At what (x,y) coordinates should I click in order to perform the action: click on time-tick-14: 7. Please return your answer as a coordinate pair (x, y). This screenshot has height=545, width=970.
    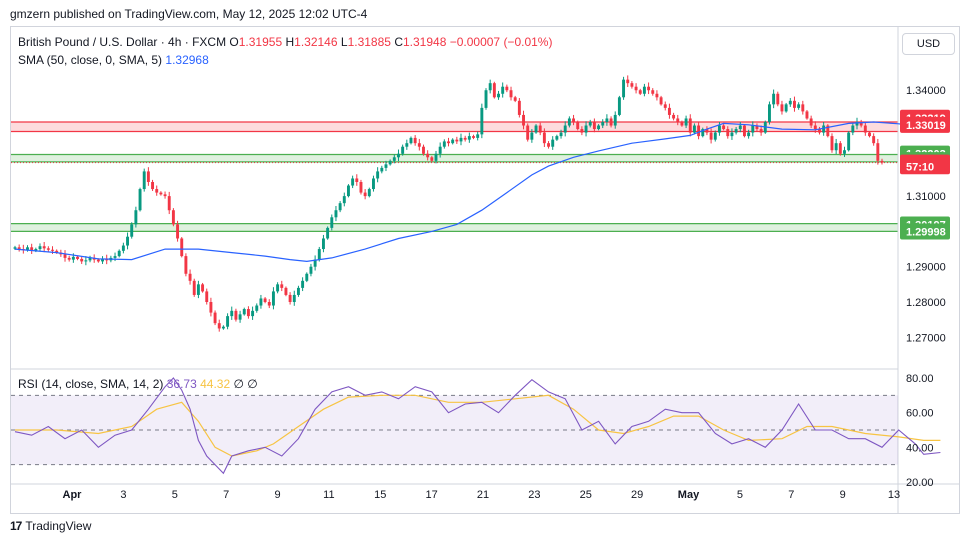
    Looking at the image, I should click on (791, 495).